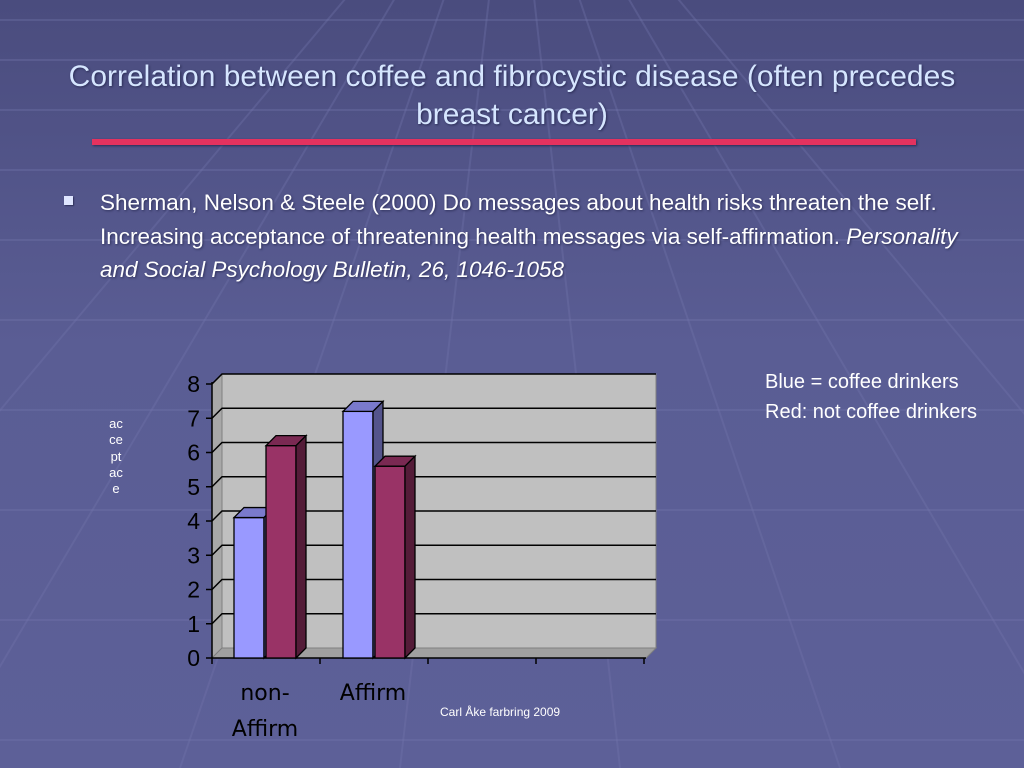  Describe the element at coordinates (116, 456) in the screenshot. I see `y-axis-label: acceptace` at that location.